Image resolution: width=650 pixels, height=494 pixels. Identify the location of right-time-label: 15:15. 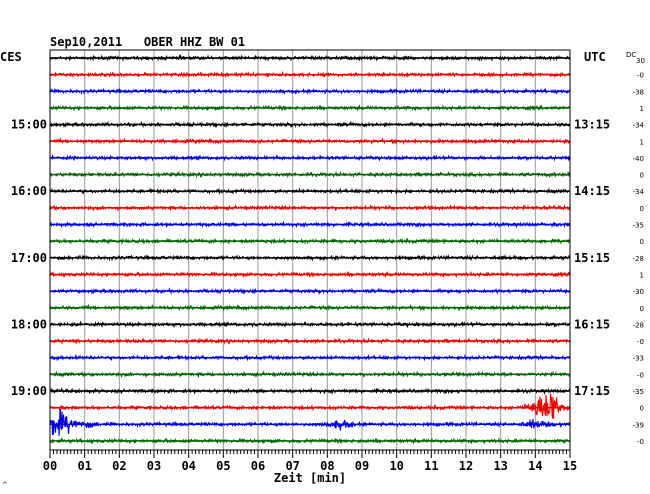
(592, 258).